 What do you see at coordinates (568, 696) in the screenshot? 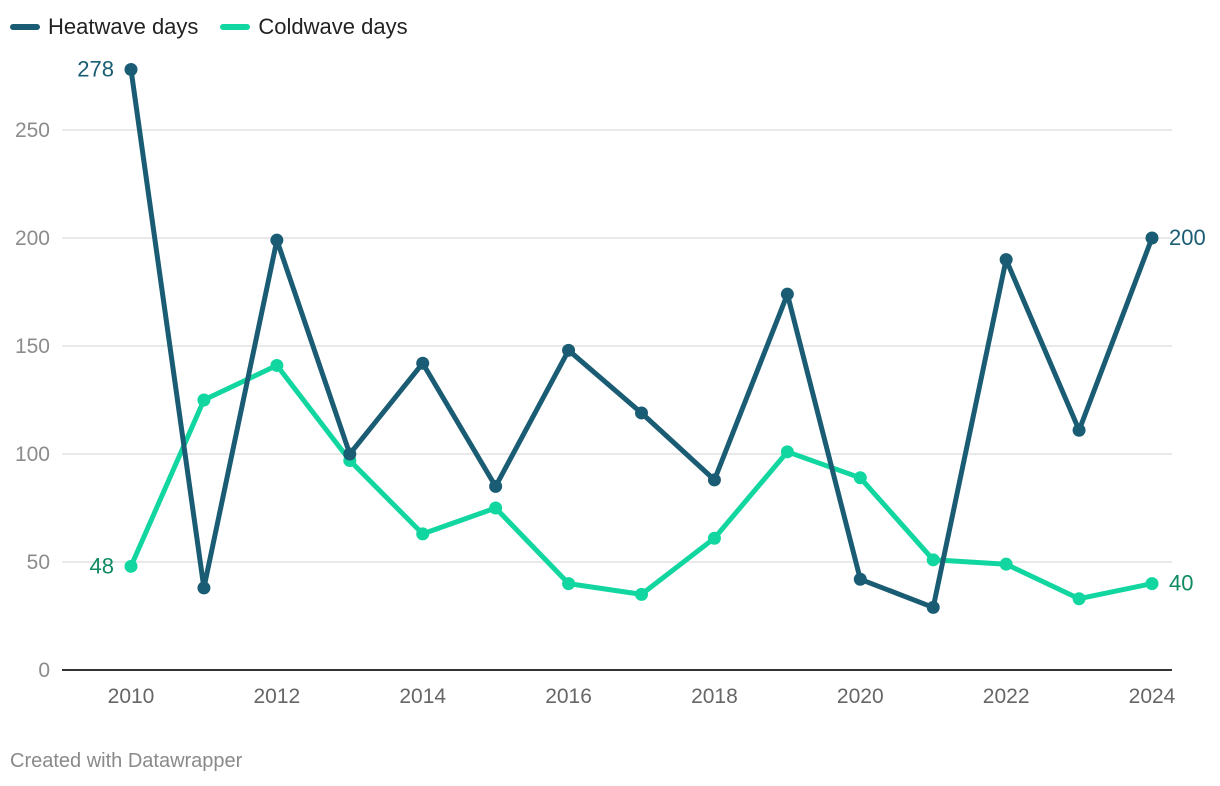
I see `x-tick-label: 2016` at bounding box center [568, 696].